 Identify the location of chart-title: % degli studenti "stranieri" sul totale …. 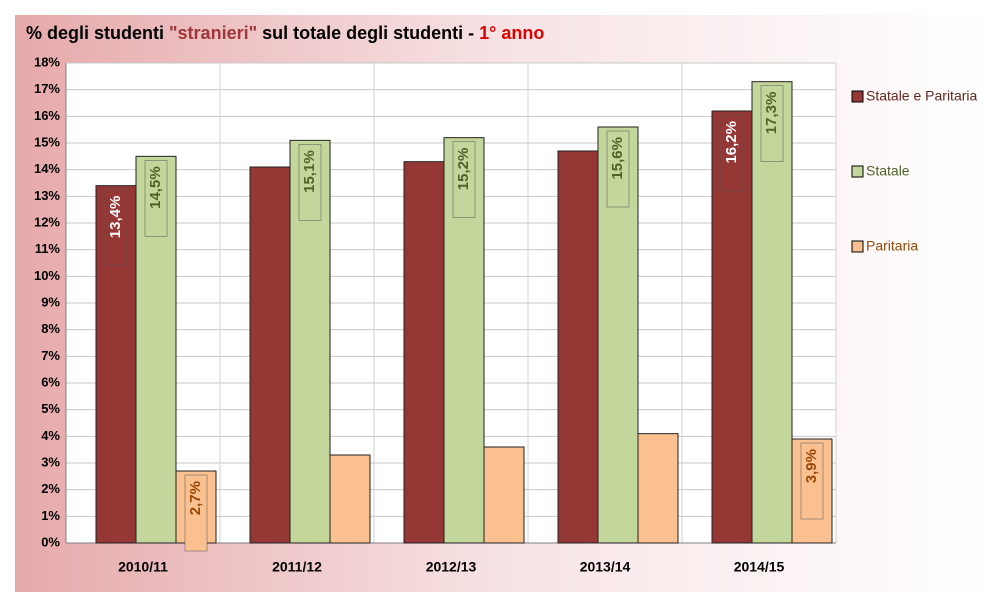
(285, 33).